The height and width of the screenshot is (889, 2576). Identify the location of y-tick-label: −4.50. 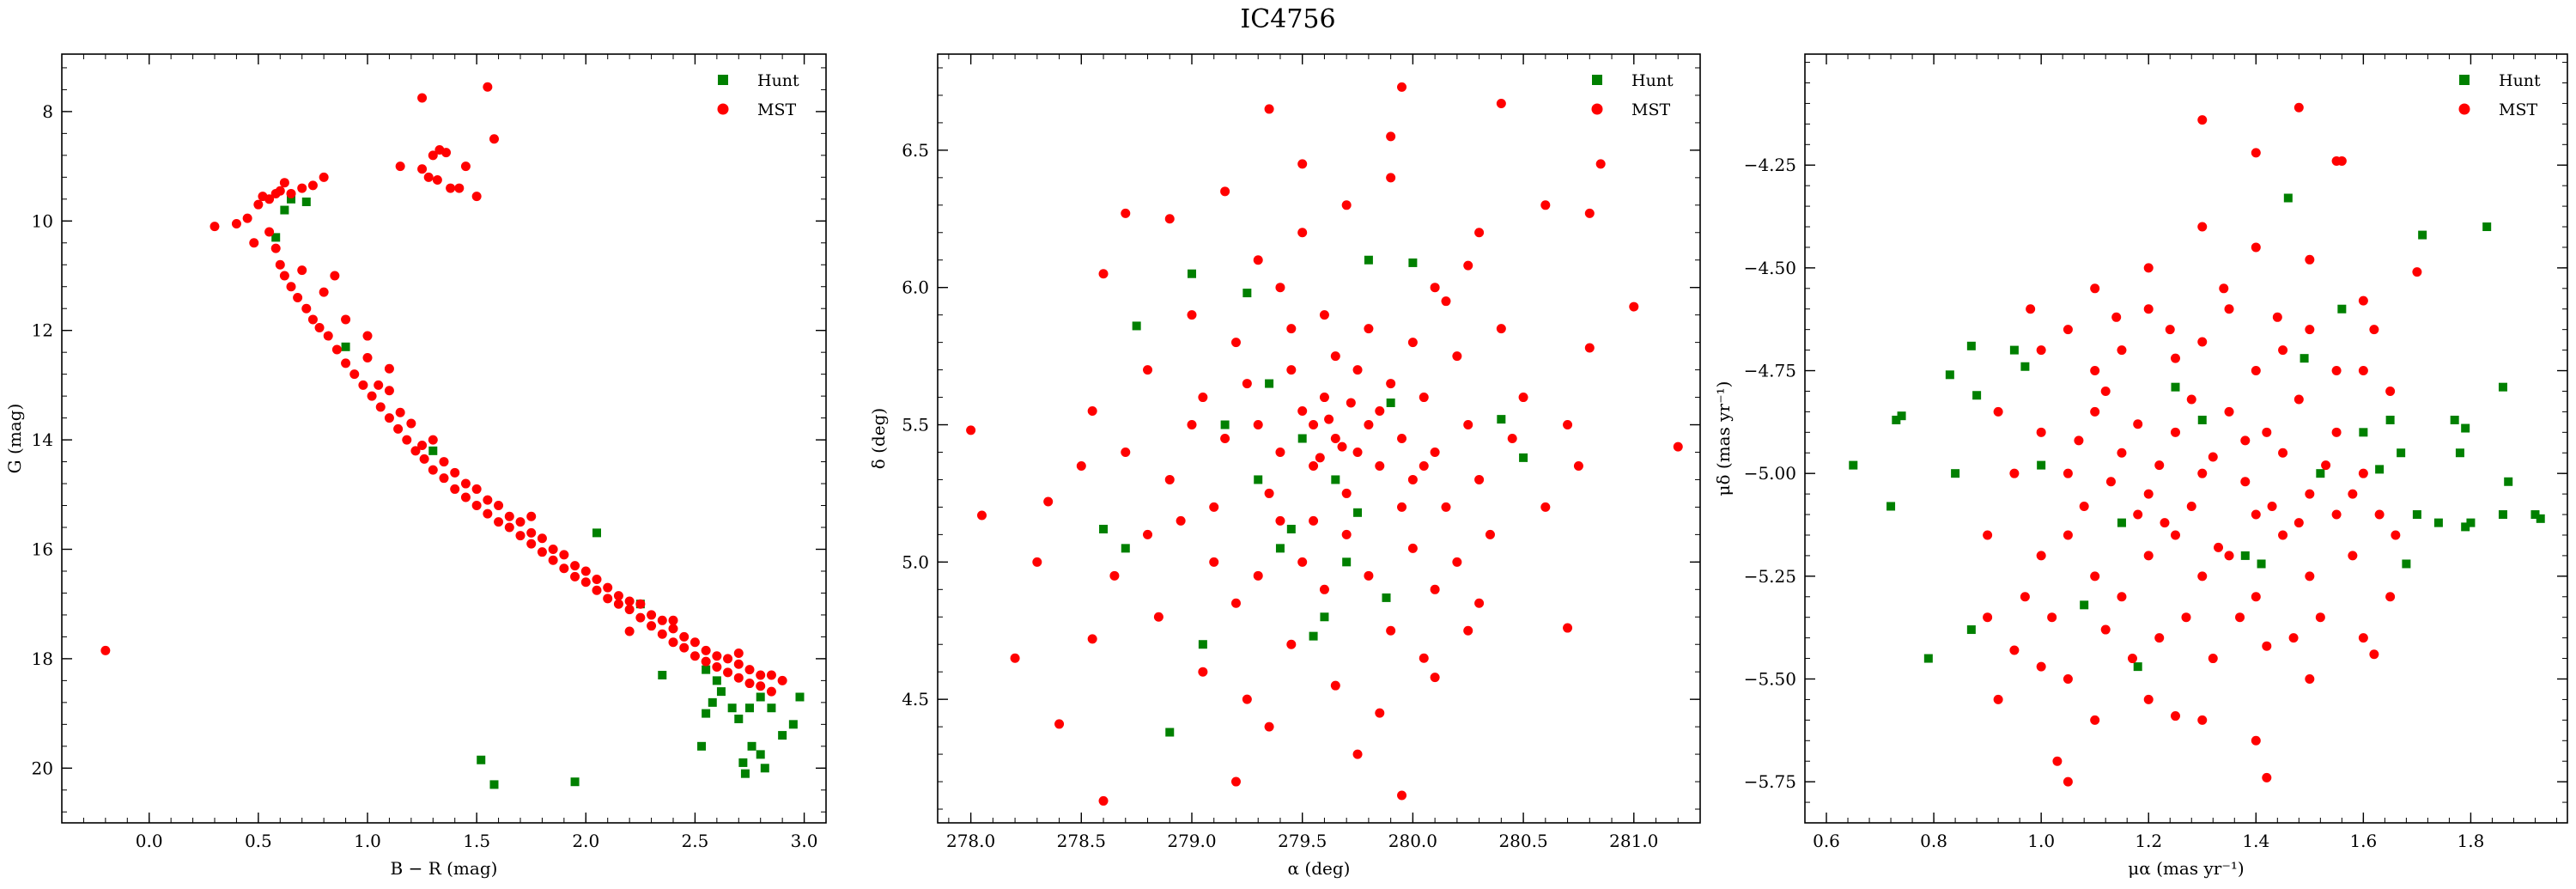
(1770, 268).